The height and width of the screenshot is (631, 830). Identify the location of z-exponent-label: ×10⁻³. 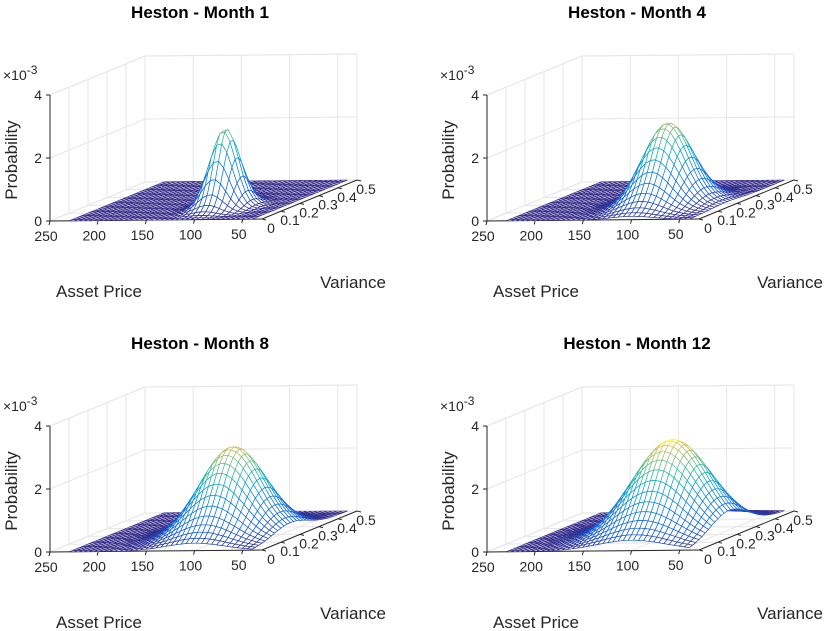
(20, 73).